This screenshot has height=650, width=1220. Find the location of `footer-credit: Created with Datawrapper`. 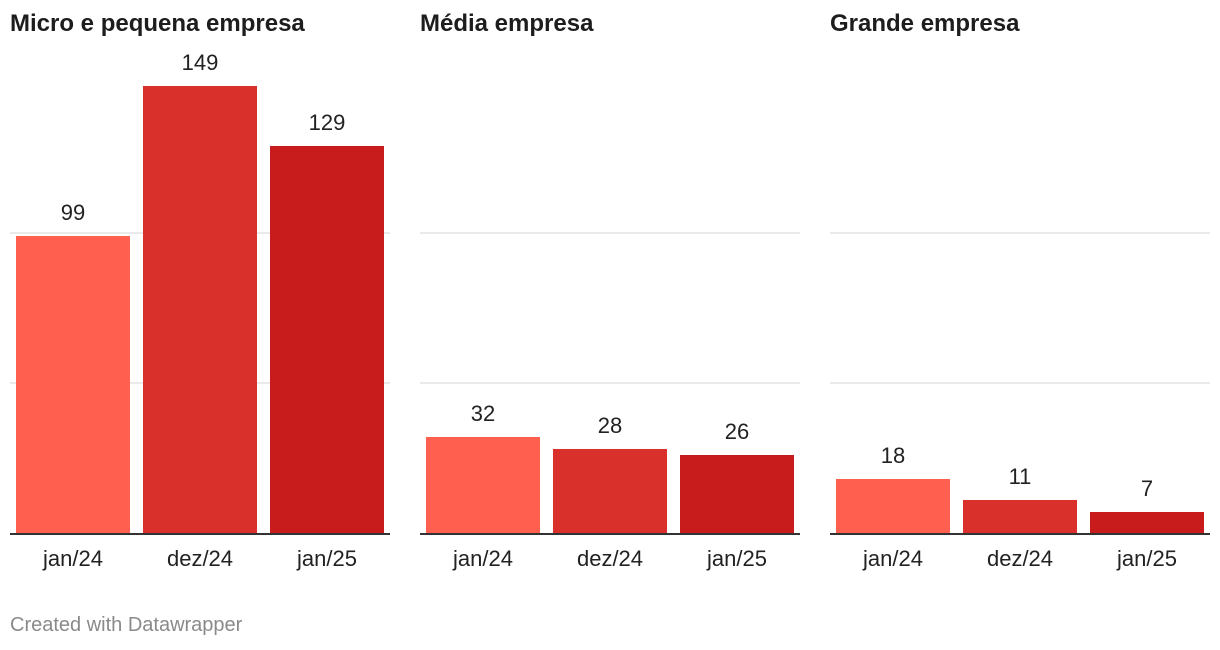

footer-credit: Created with Datawrapper is located at coordinates (126, 625).